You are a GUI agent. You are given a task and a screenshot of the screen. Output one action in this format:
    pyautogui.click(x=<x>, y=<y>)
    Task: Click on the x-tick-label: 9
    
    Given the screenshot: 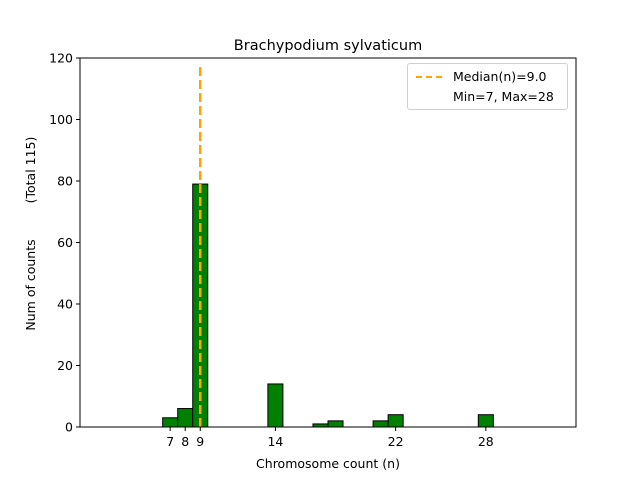 What is the action you would take?
    pyautogui.click(x=200, y=441)
    